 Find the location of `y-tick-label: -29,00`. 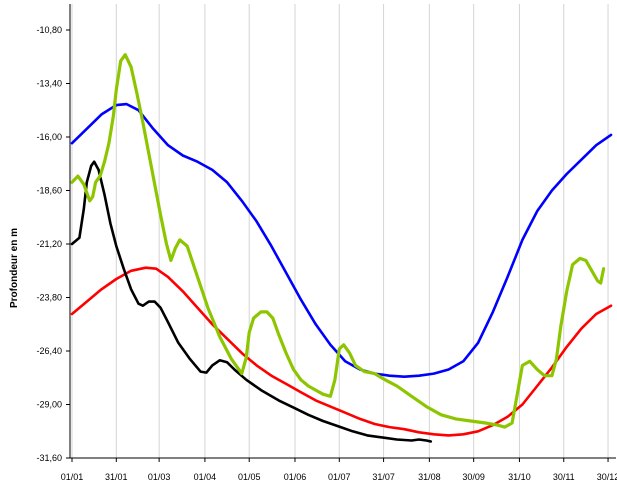

y-tick-label: -29,00 is located at coordinates (49, 405).